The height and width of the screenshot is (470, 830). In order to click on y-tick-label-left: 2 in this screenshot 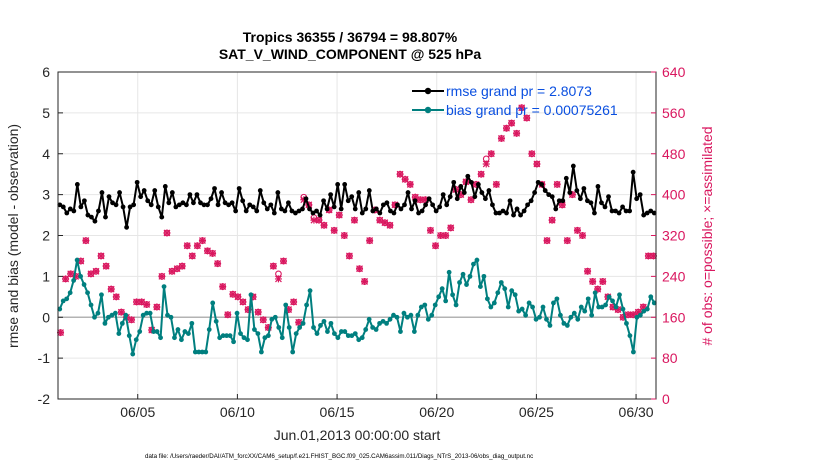, I will do `click(46, 236)`.